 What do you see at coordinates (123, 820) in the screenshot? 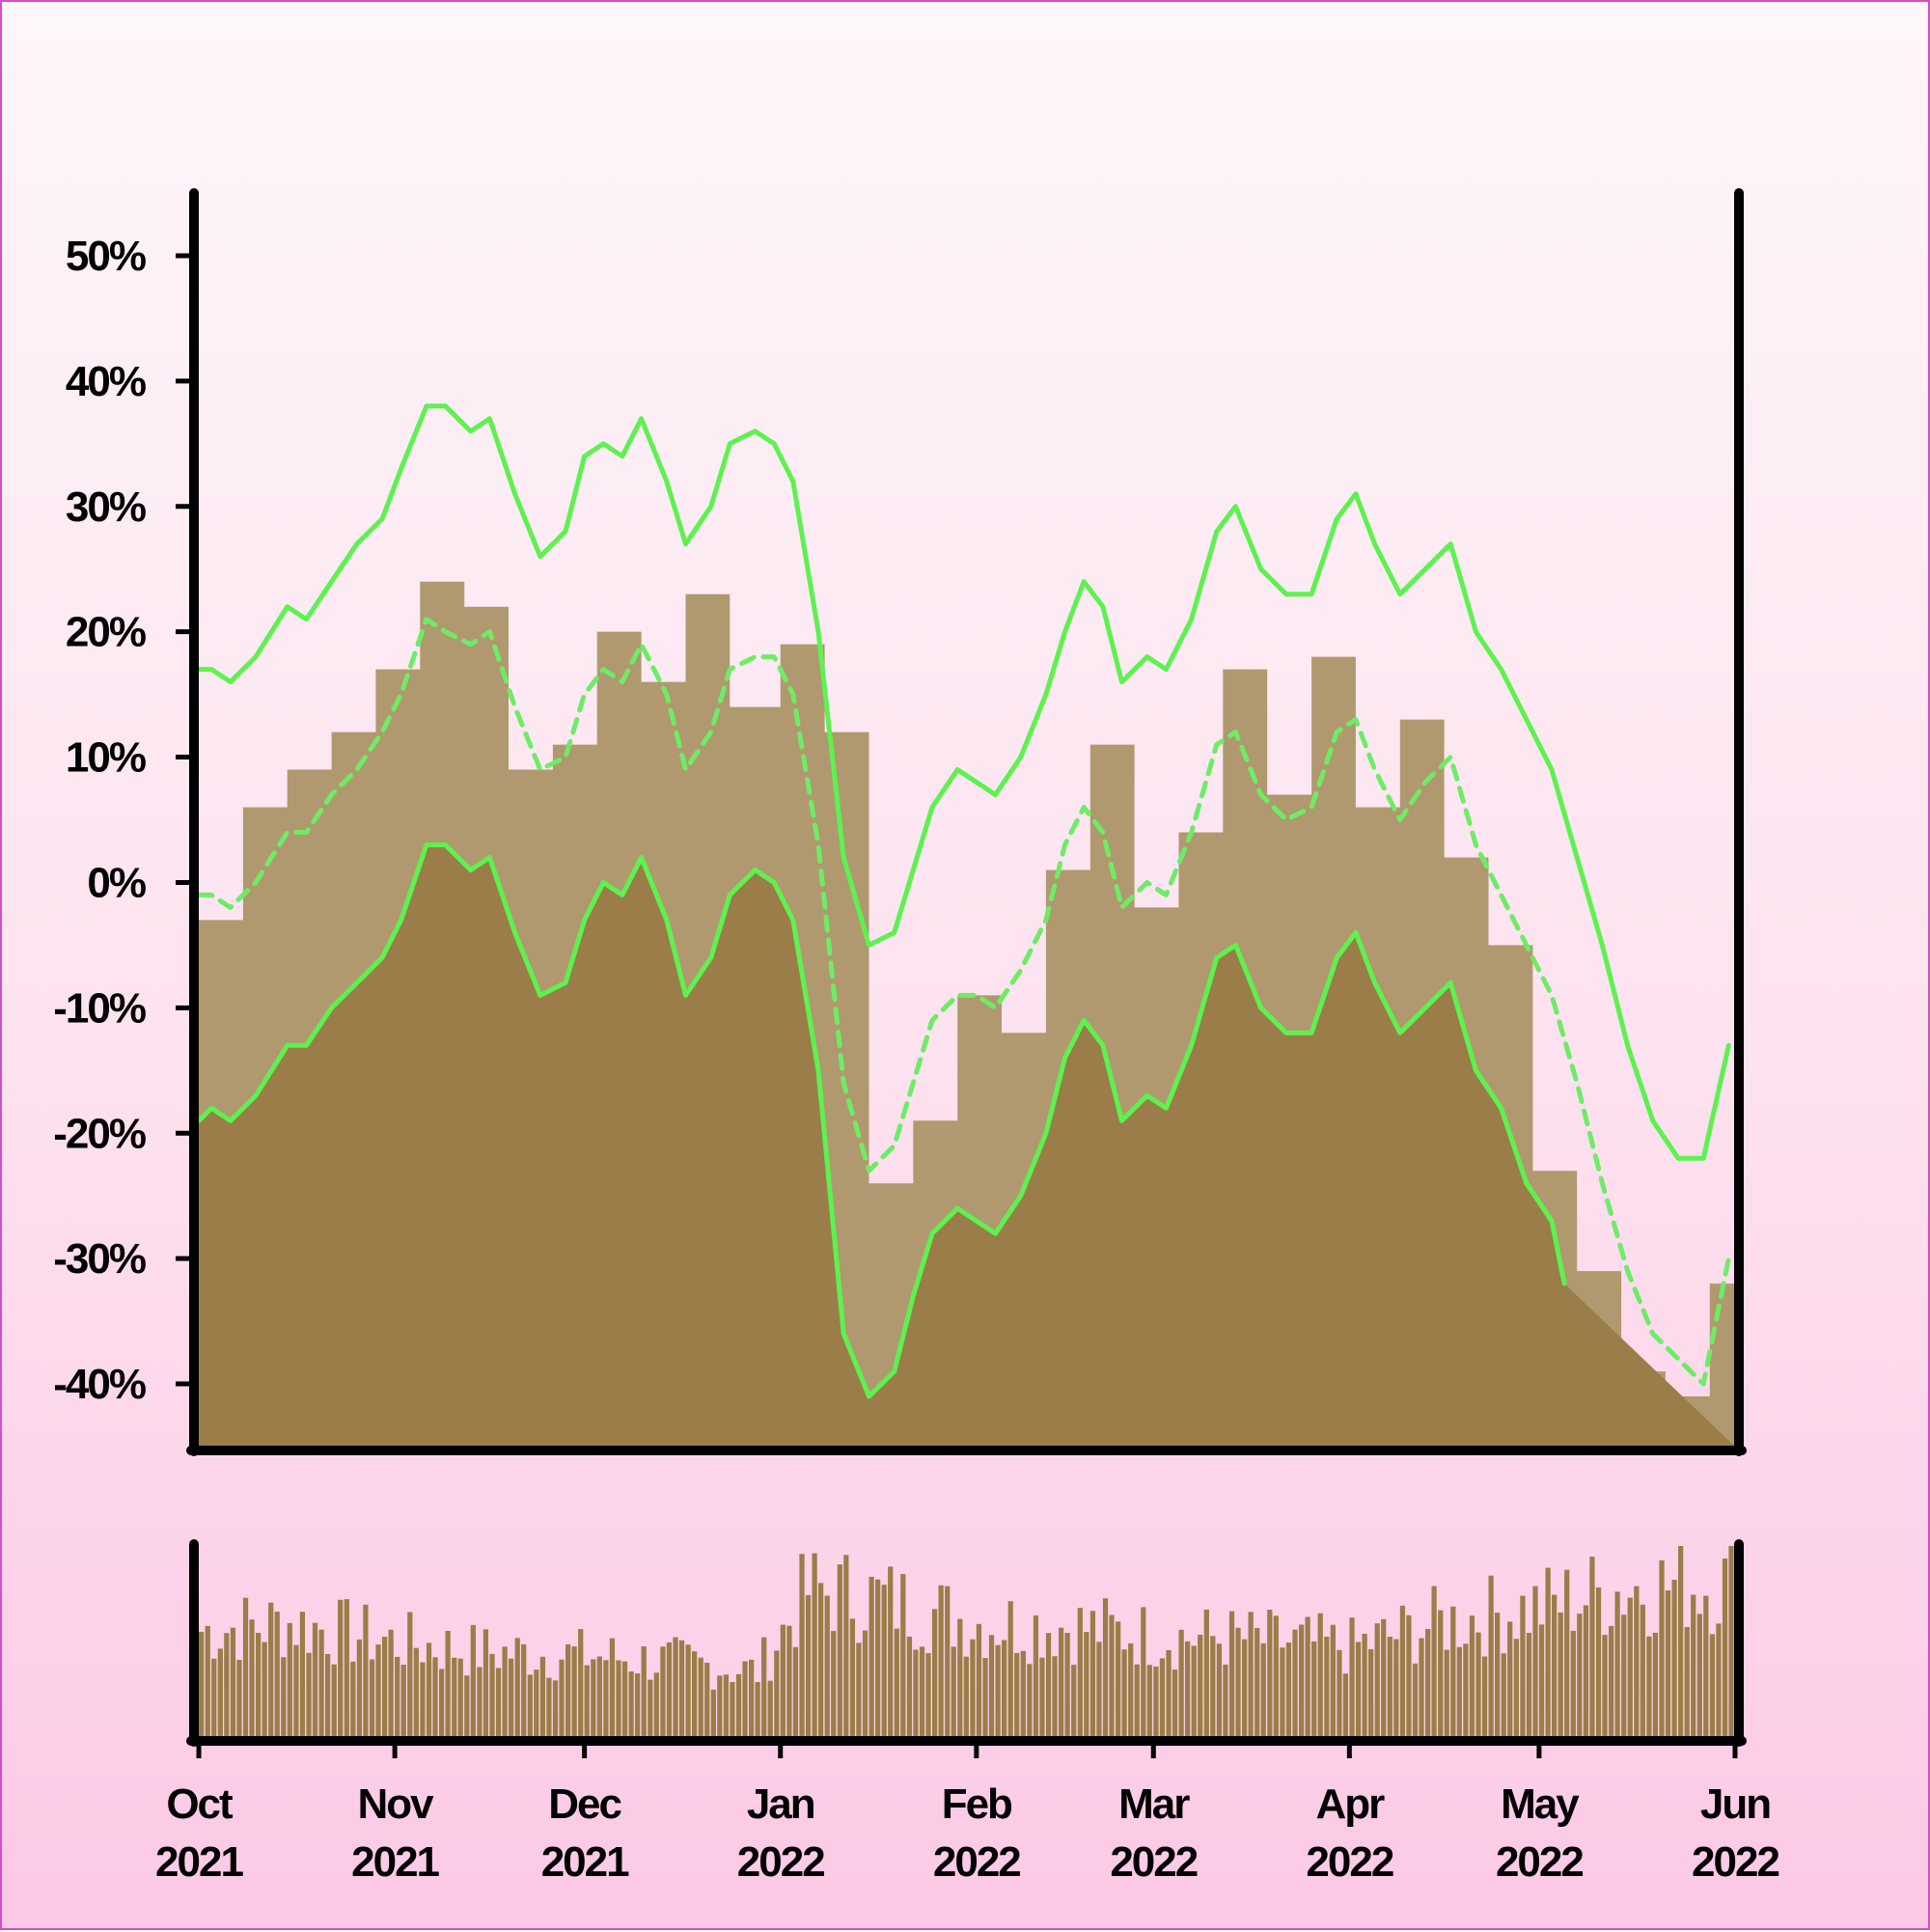
I see `y-axis: 50% 40% 30% 20% 10% 0% -10% -20% -30% -40%` at bounding box center [123, 820].